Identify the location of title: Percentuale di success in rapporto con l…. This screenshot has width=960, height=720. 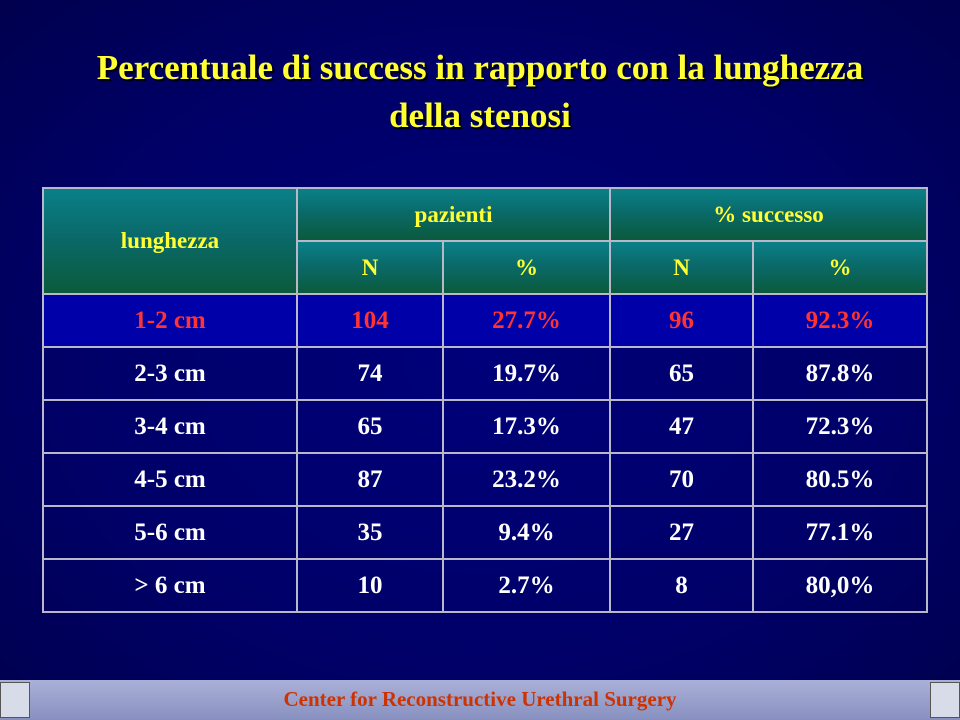
(480, 92).